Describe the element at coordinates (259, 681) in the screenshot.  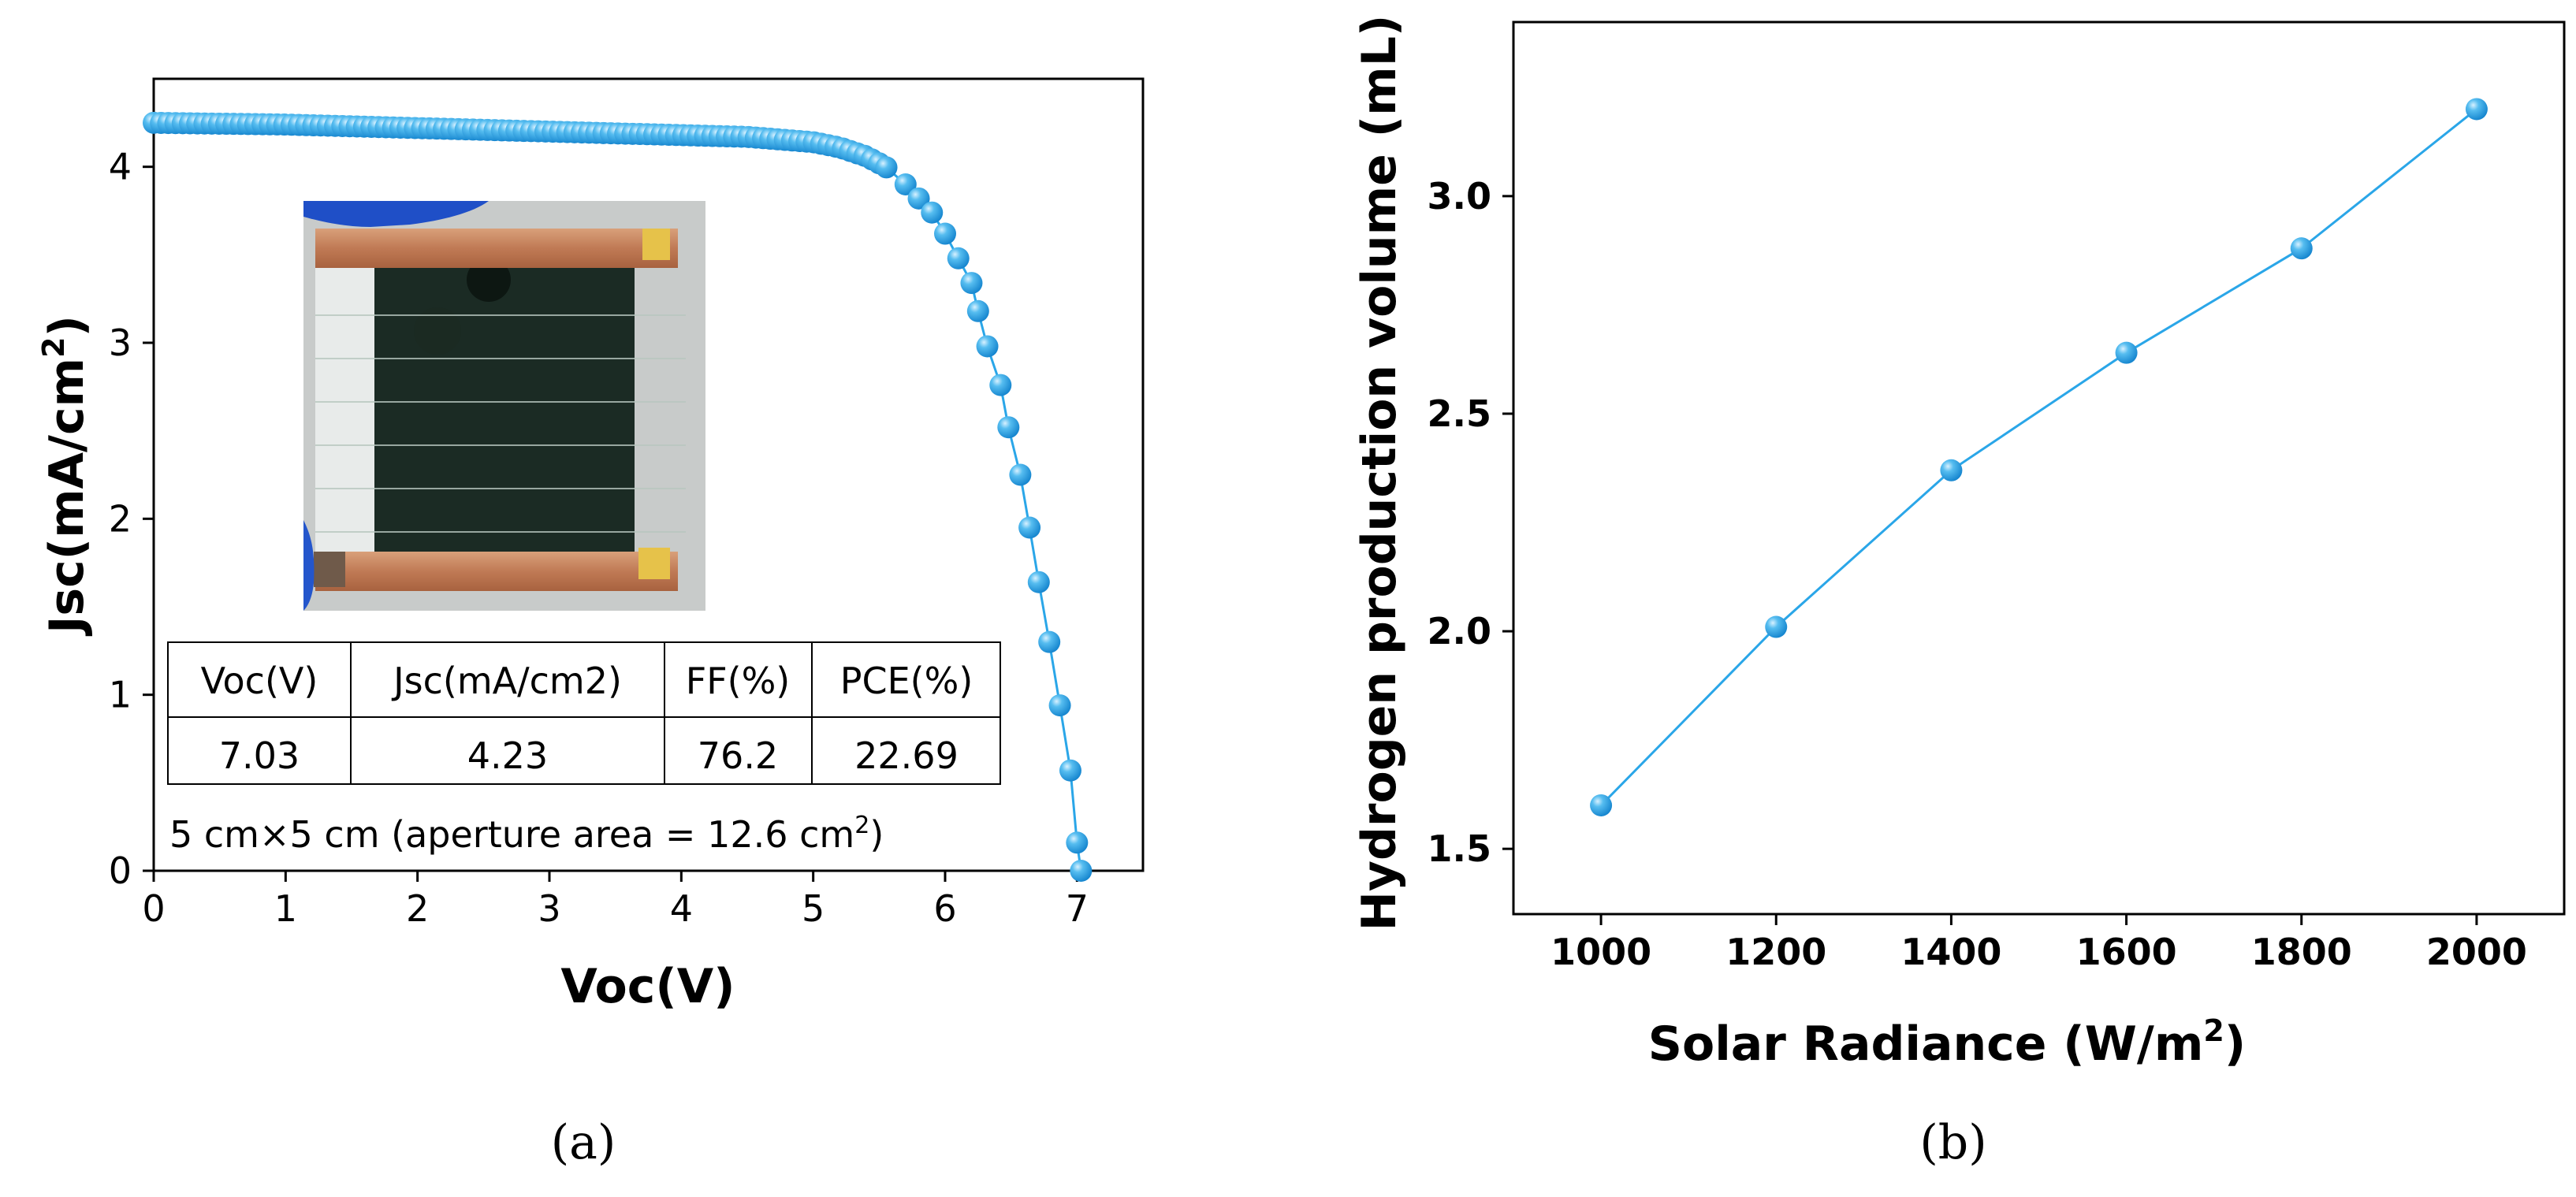
I see `table-header-voc: Voc(V)` at that location.